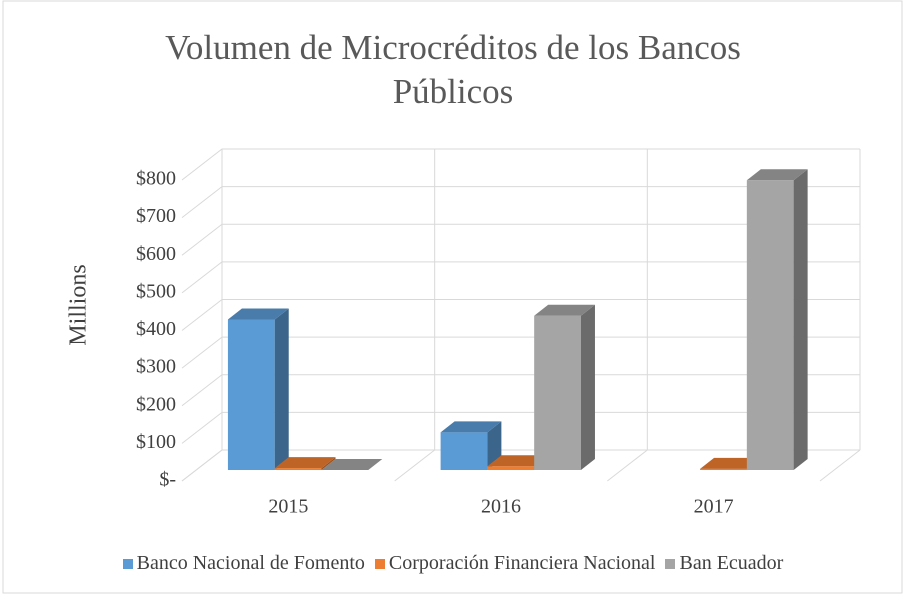  I want to click on legend-item: Corporación Financiera Nacional, so click(515, 563).